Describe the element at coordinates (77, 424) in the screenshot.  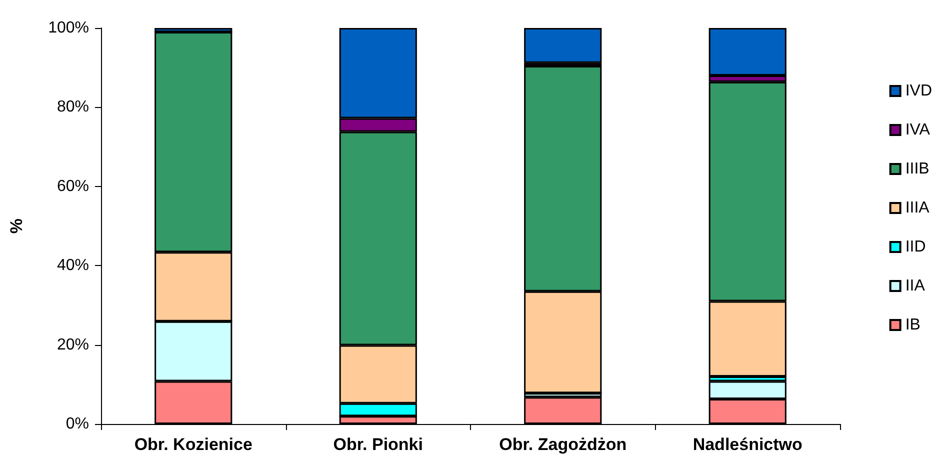
I see `y-tick-label: 0%` at that location.